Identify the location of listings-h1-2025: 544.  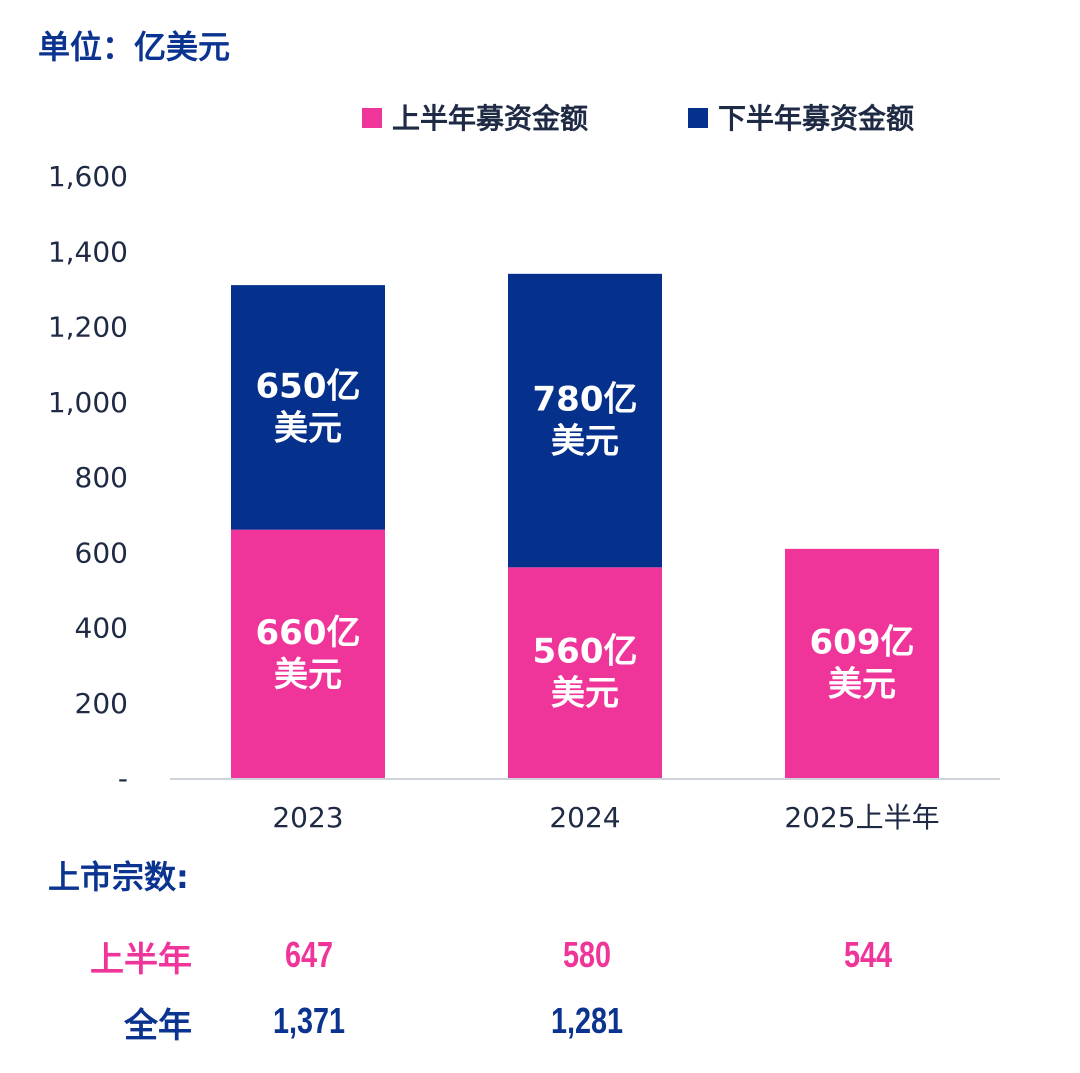
(868, 954).